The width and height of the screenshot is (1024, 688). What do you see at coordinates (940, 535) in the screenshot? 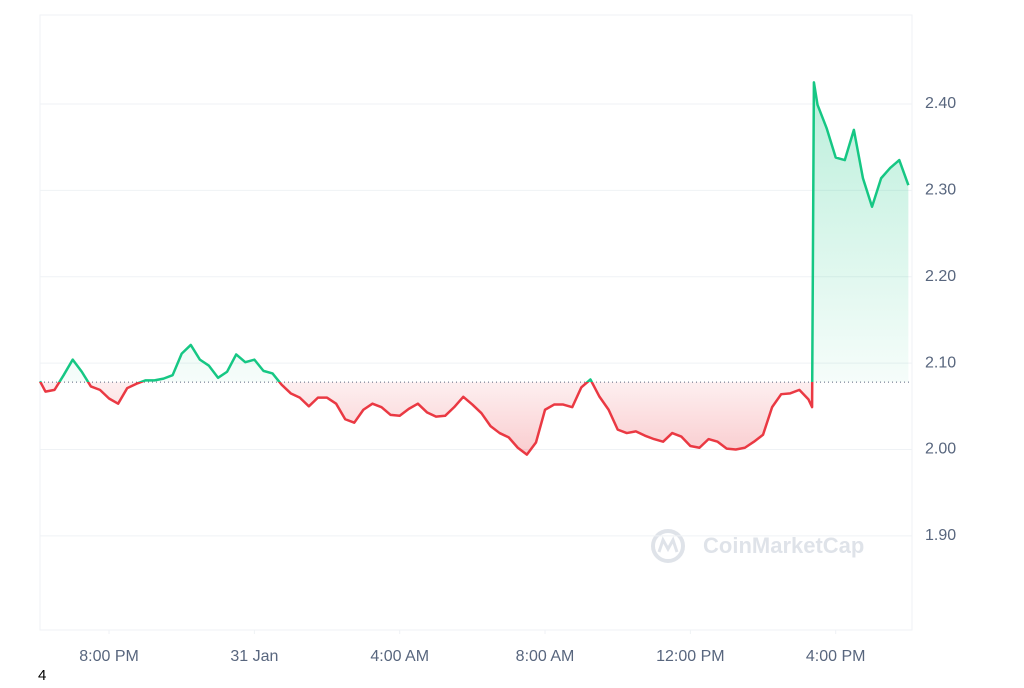
I see `y-tick-label: 1.90` at bounding box center [940, 535].